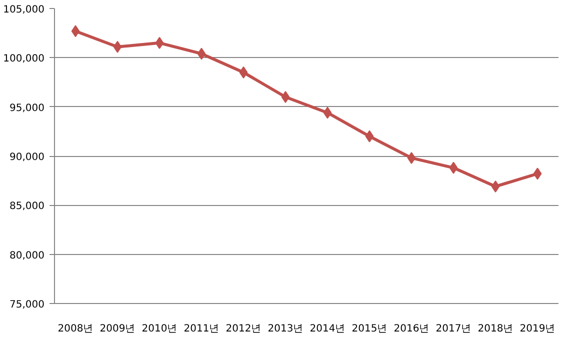 The image size is (566, 337). Describe the element at coordinates (24, 10) in the screenshot. I see `y-tick-label: 105,000` at that location.